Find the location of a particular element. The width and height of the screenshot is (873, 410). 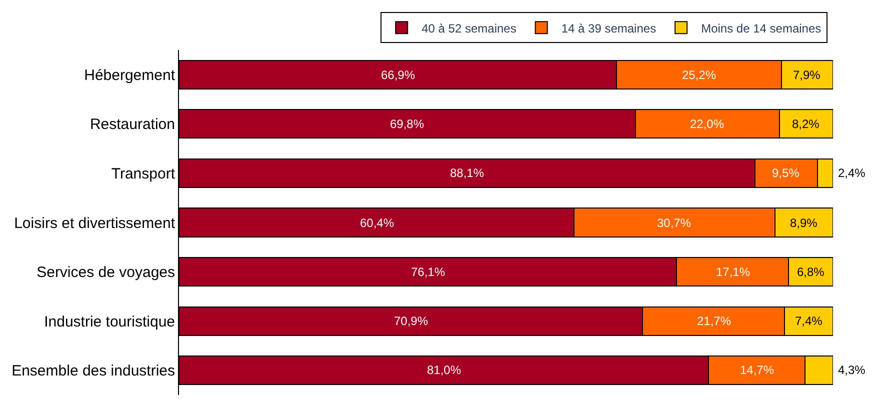

y-tick-label: Industrie touristique is located at coordinates (109, 321).